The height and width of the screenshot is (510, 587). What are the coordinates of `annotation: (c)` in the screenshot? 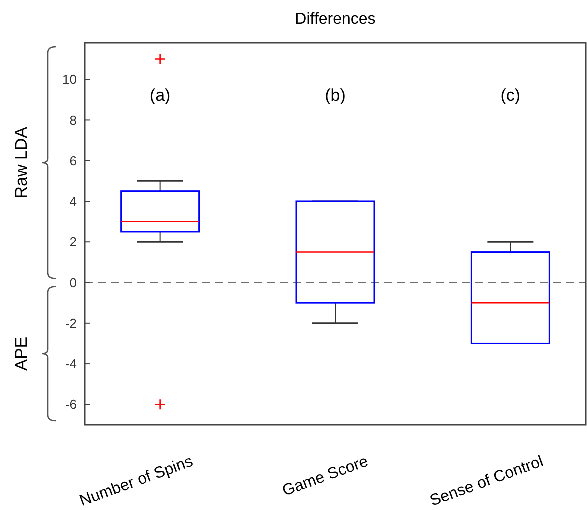 It's located at (510, 95).